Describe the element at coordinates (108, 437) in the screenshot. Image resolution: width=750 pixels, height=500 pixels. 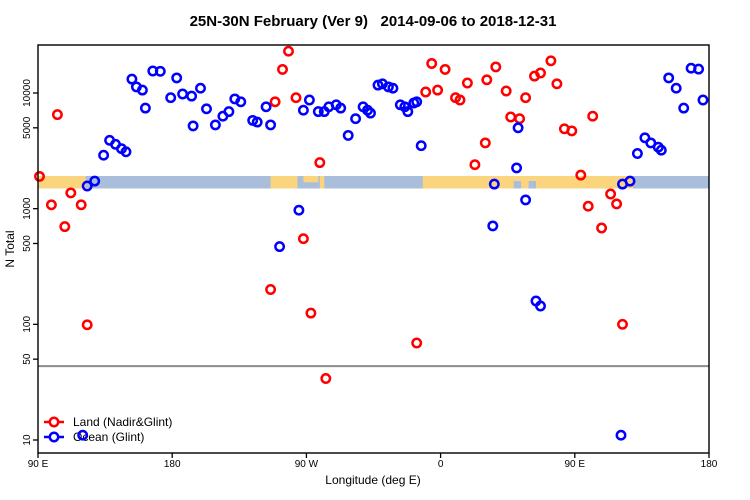
I see `legend-label-ocean: Ocean (Glint)` at that location.